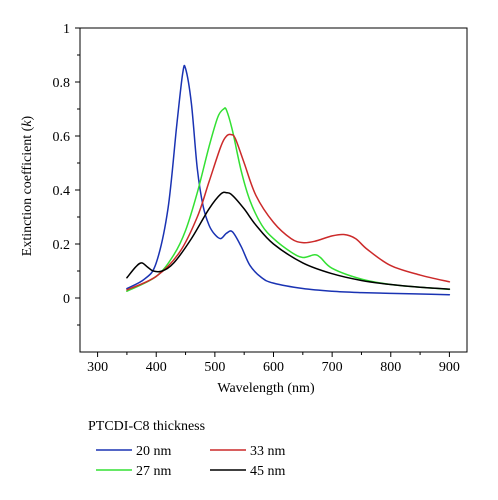  What do you see at coordinates (154, 471) in the screenshot?
I see `legend-label: 27 nm` at bounding box center [154, 471].